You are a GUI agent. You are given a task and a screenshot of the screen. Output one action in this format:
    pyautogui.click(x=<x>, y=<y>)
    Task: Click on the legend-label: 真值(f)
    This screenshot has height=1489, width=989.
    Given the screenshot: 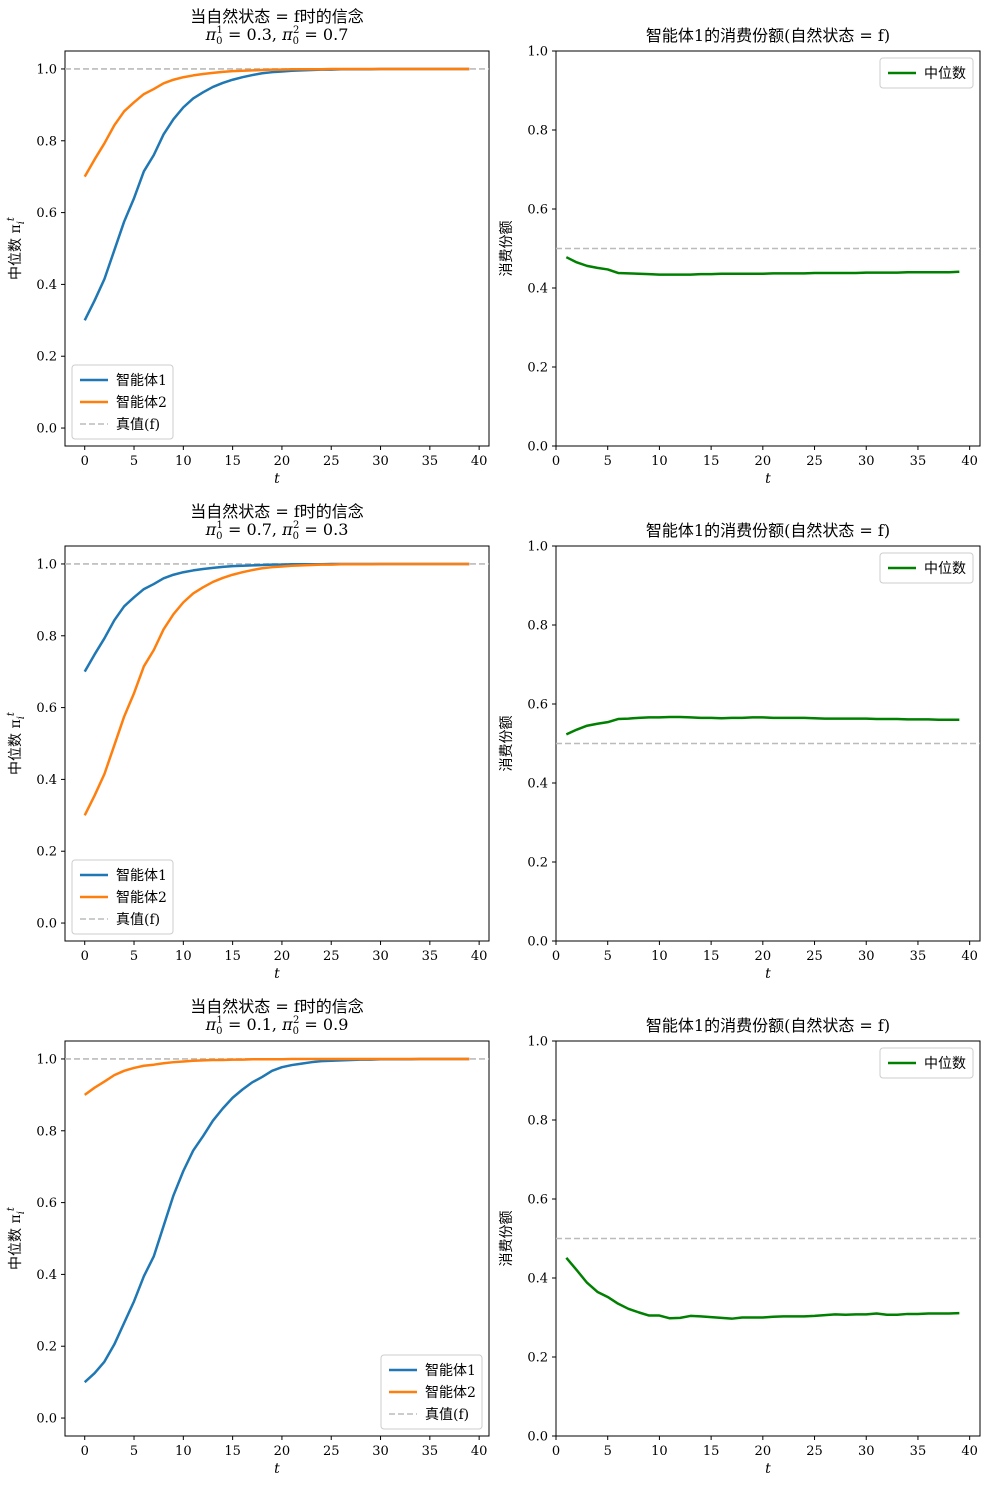 What is the action you would take?
    pyautogui.click(x=138, y=920)
    